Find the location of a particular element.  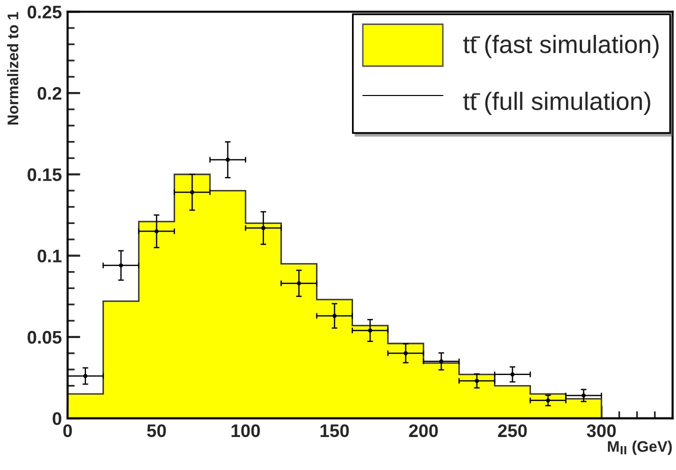

x-tick-label: 150 is located at coordinates (334, 431).